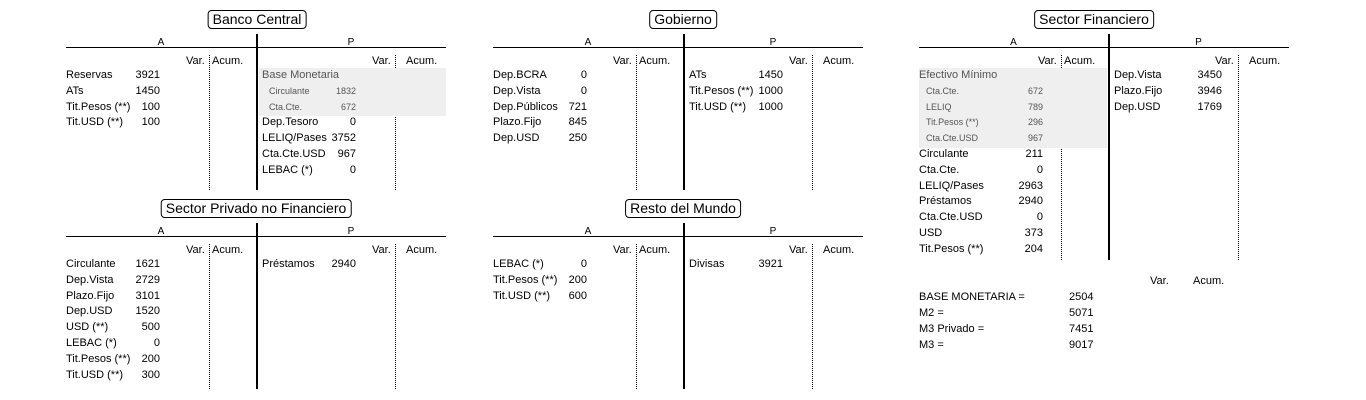 Image resolution: width=1366 pixels, height=400 pixels. What do you see at coordinates (577, 122) in the screenshot?
I see `row-value: 845` at bounding box center [577, 122].